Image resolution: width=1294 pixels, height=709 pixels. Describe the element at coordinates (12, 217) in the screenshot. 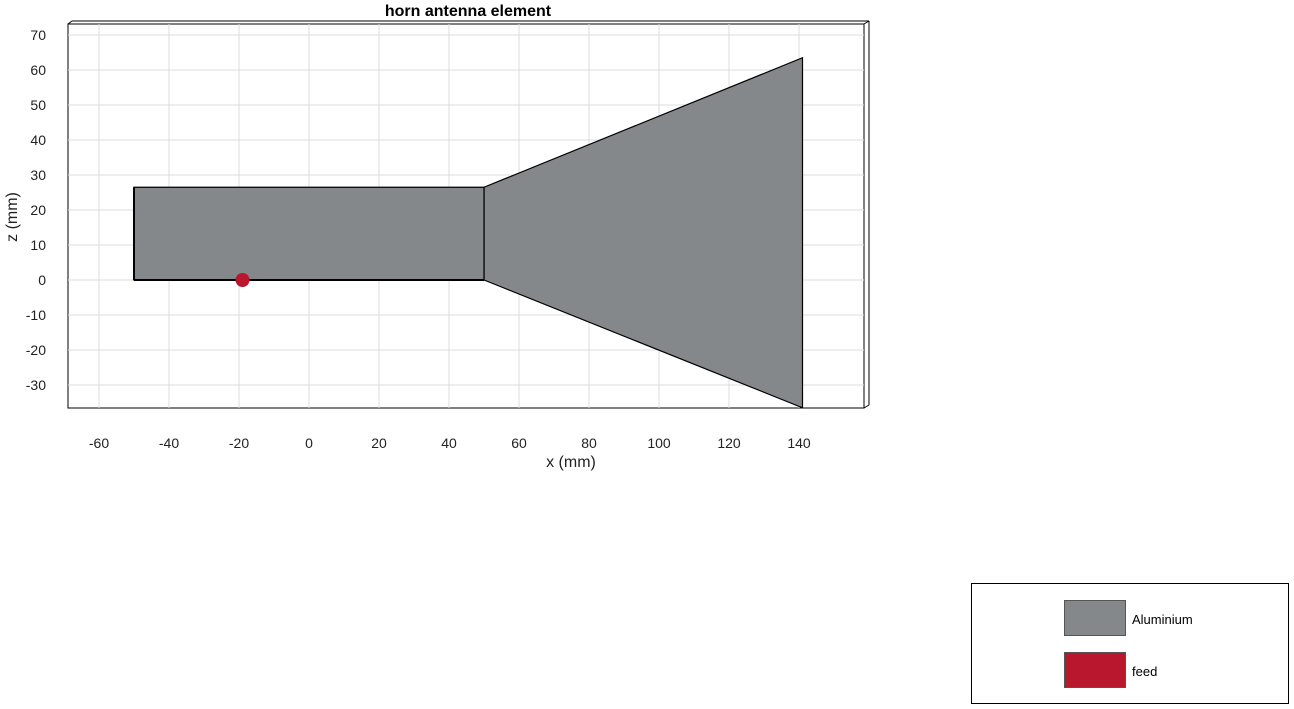

I see `y-axis-label: z (mm)` at that location.